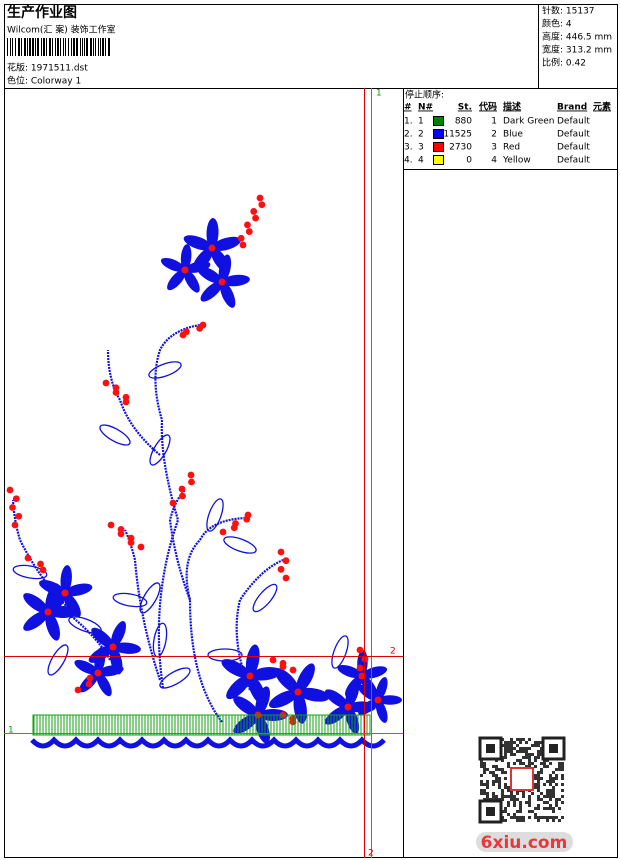 The image size is (620, 860). I want to click on row-code: 3, so click(494, 148).